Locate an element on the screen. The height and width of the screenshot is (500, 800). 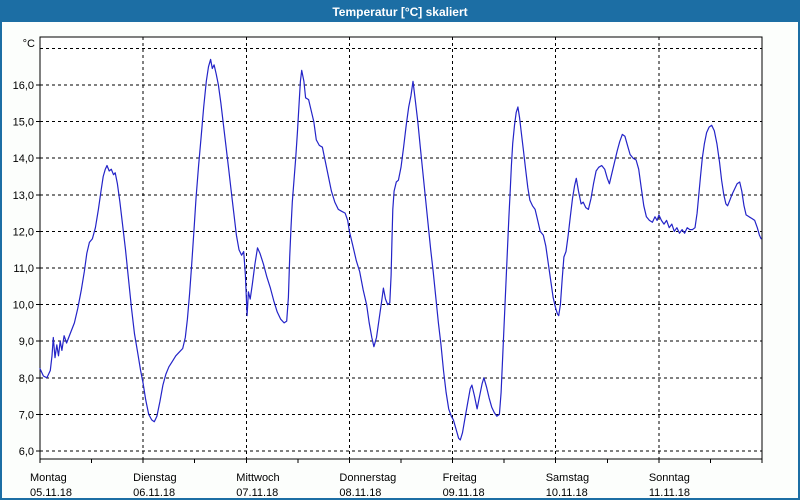
y-tick-label: 9,0 is located at coordinates (26, 342).